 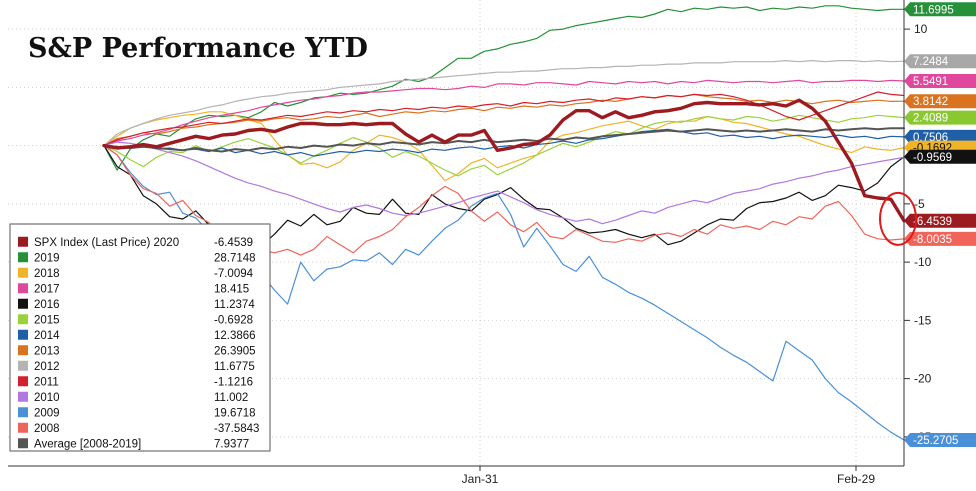 What do you see at coordinates (231, 289) in the screenshot?
I see `legend-value: 18.415` at bounding box center [231, 289].